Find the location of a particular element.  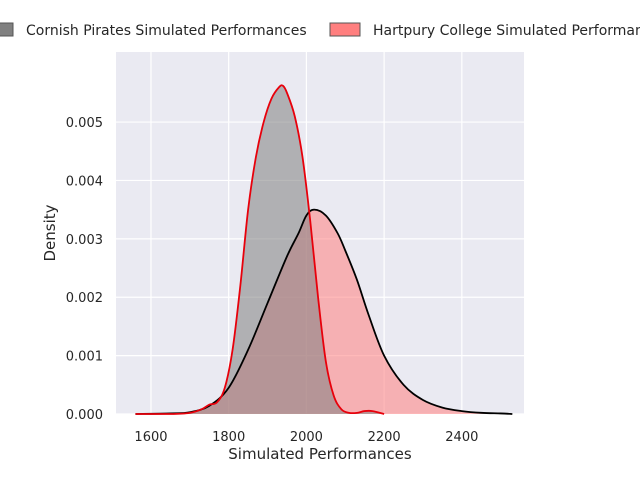

legend-label-hartpury-college: Hartpury College Simulated Performances is located at coordinates (506, 31).